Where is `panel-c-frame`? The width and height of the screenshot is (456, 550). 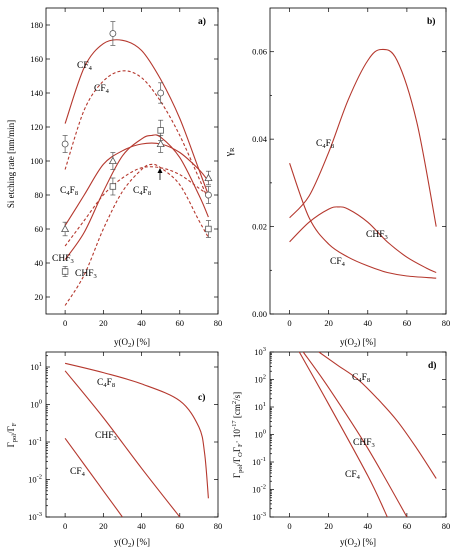
panel-c-frame is located at coordinates (132, 434).